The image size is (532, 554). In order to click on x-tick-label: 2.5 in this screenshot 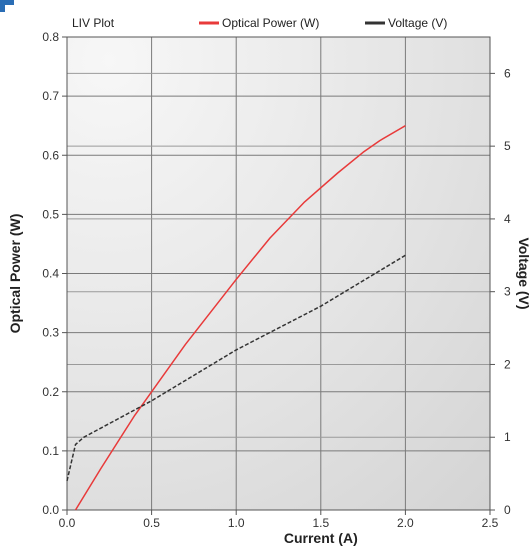, I will do `click(490, 523)`.